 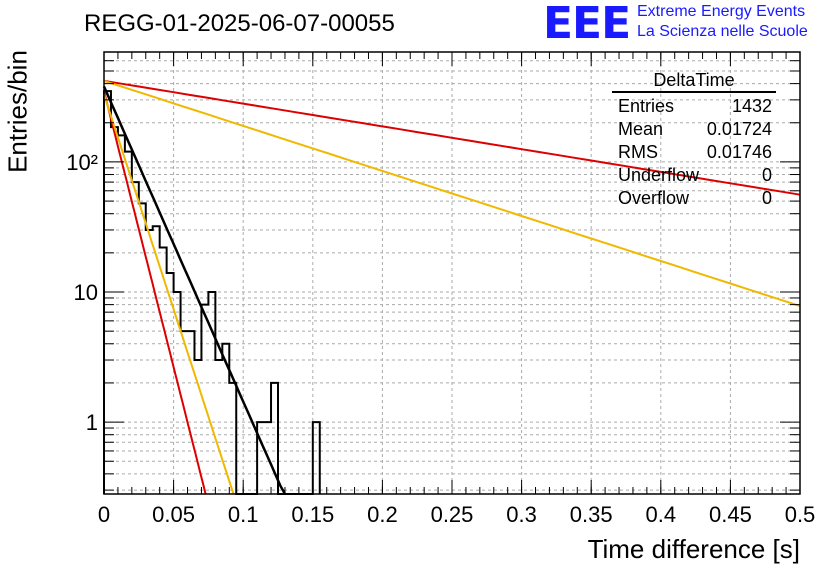 What do you see at coordinates (239, 23) in the screenshot?
I see `chart-title: REGG-01-2025-06-07-00055` at bounding box center [239, 23].